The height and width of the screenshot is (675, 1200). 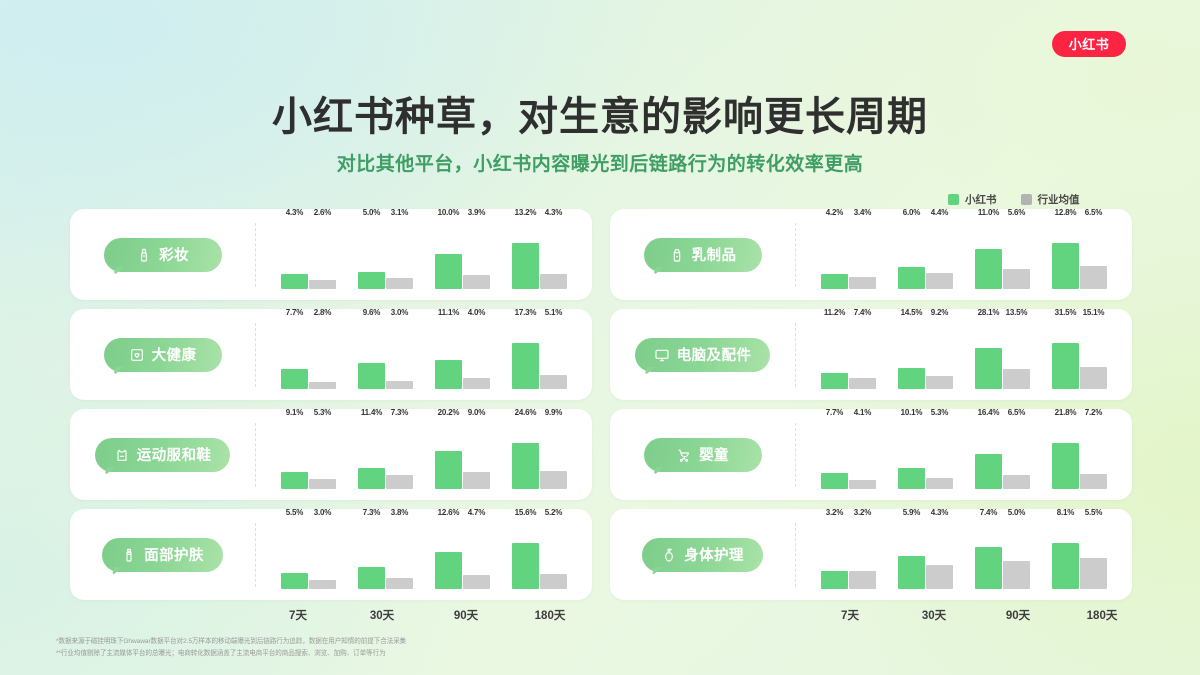 I want to click on bar-value-label: 5.2%, so click(x=553, y=512).